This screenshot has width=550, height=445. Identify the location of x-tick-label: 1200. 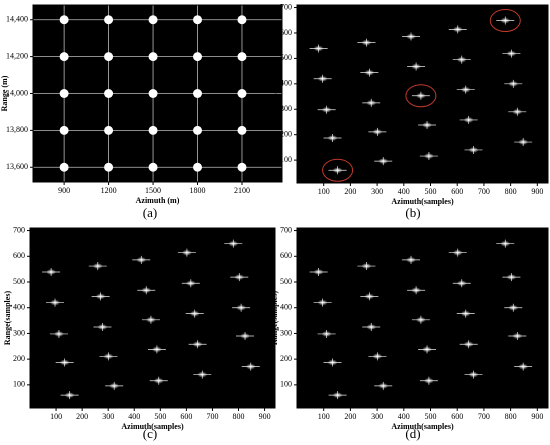
(109, 190).